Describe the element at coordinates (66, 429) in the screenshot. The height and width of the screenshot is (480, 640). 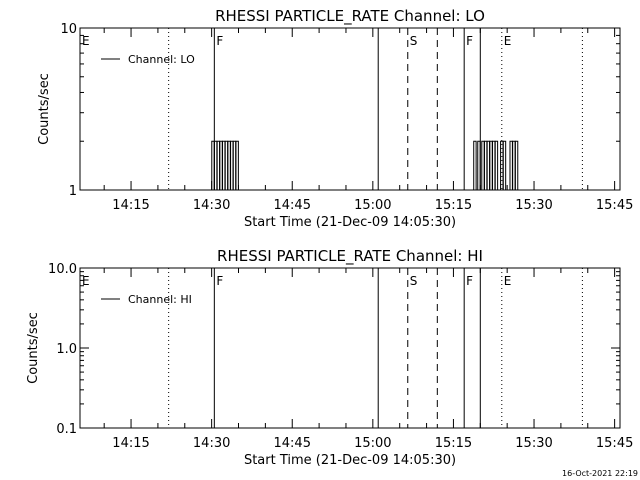
I see `y-tick-label: 0.1` at that location.